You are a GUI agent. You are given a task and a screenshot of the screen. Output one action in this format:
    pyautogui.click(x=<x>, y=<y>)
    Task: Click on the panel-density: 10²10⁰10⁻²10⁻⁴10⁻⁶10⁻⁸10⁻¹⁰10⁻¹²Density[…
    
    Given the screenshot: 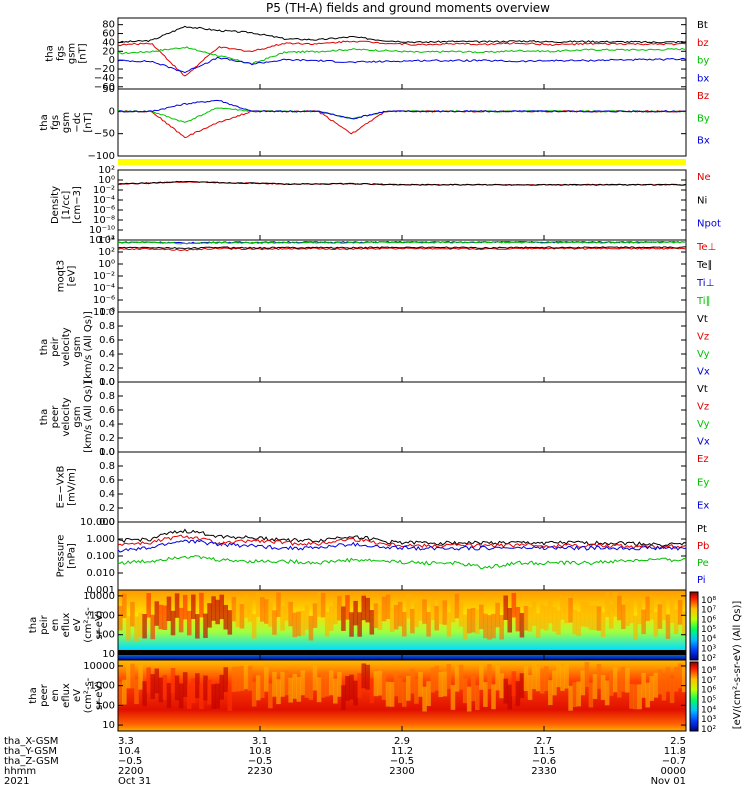 What is the action you would take?
    pyautogui.click(x=385, y=205)
    